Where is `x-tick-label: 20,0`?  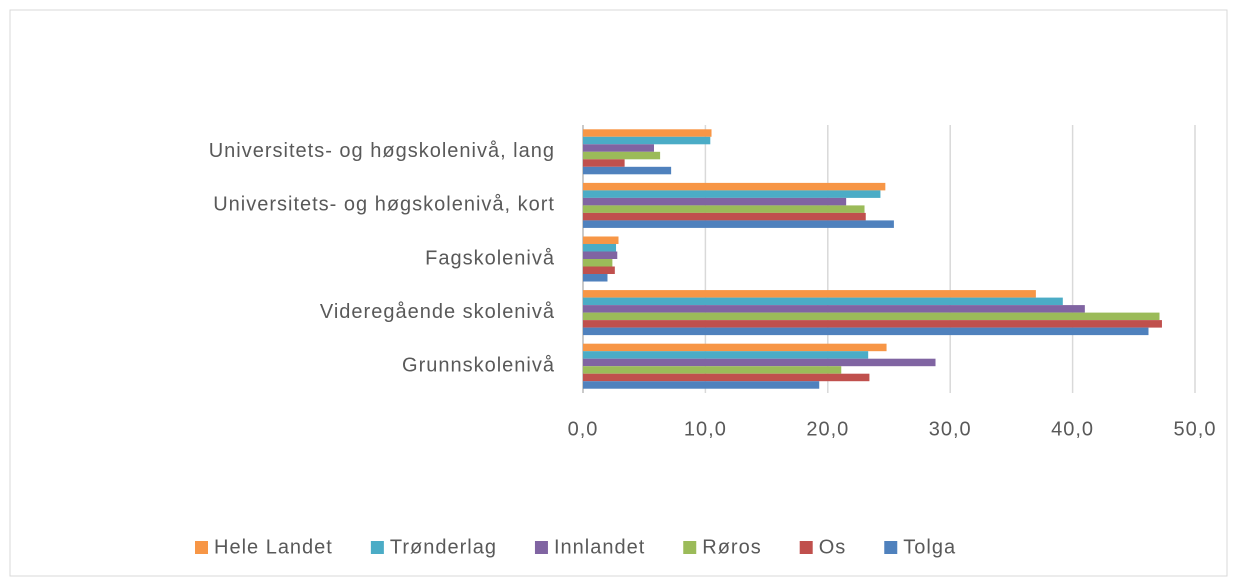
x-tick-label: 20,0 is located at coordinates (827, 429).